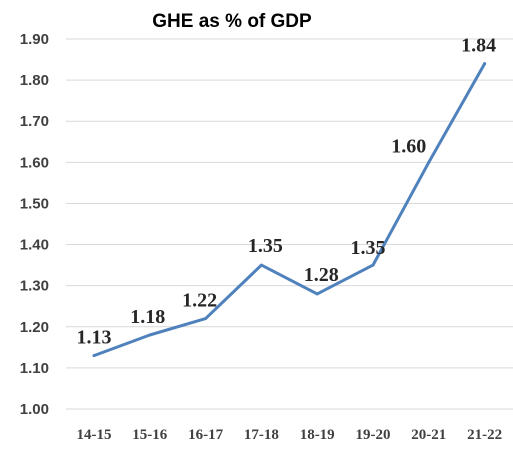 The height and width of the screenshot is (455, 513). I want to click on y-tick-label: 1.90, so click(34, 39).